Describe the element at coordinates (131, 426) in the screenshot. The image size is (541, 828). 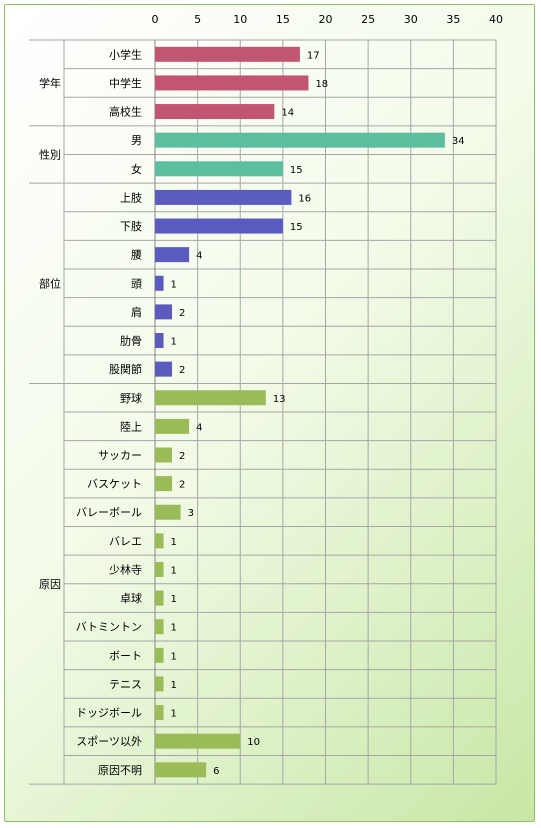
I see `category-label: 陸上` at that location.